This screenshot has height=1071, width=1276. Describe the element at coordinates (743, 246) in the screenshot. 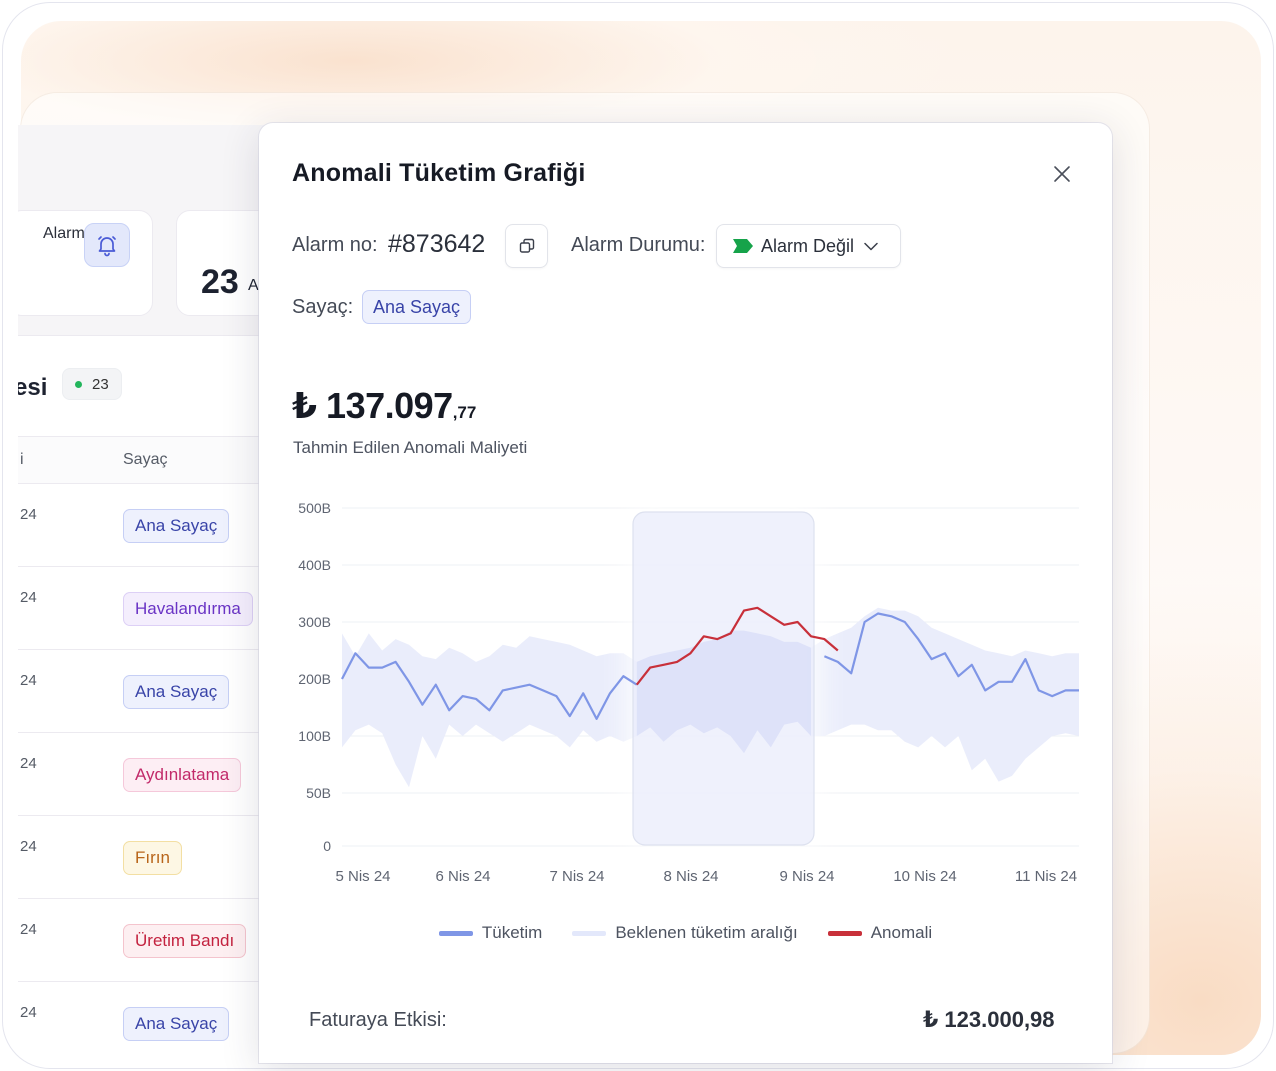

I see `flag-icon` at that location.